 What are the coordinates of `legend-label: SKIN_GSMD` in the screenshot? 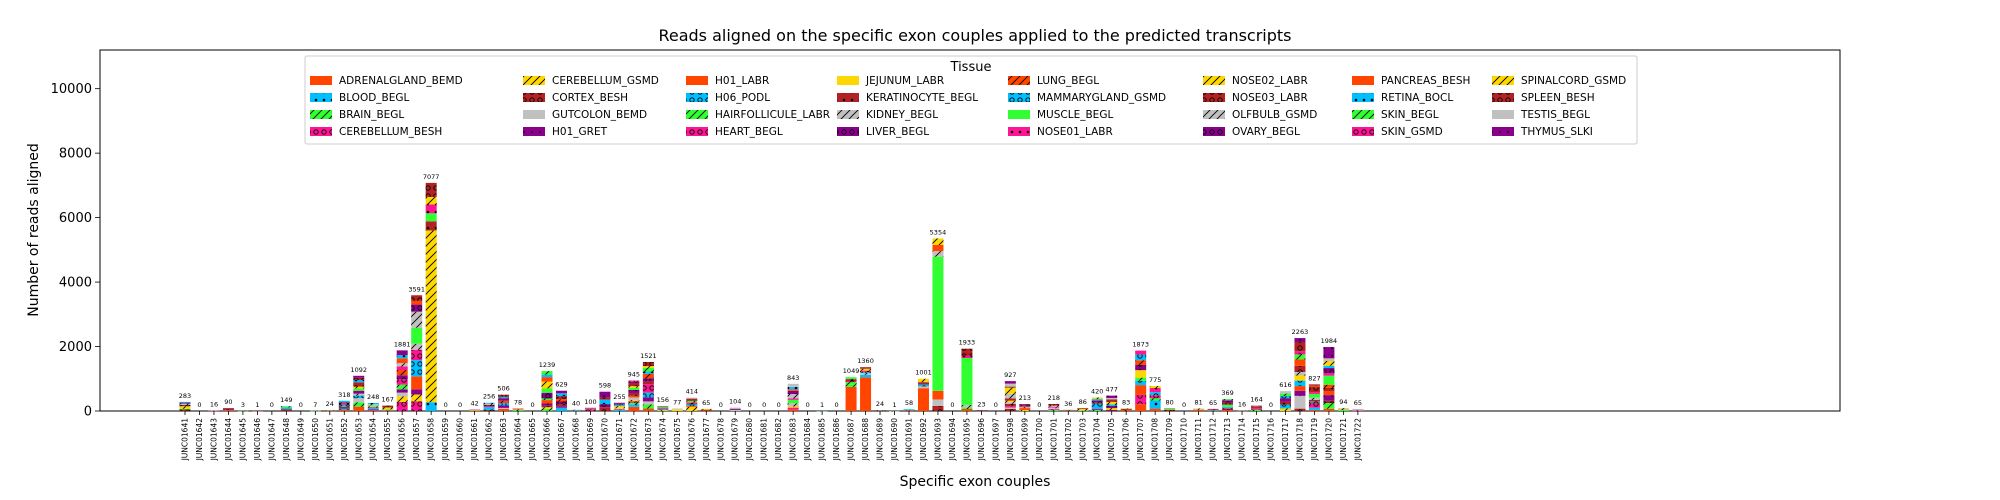 It's located at (1412, 132).